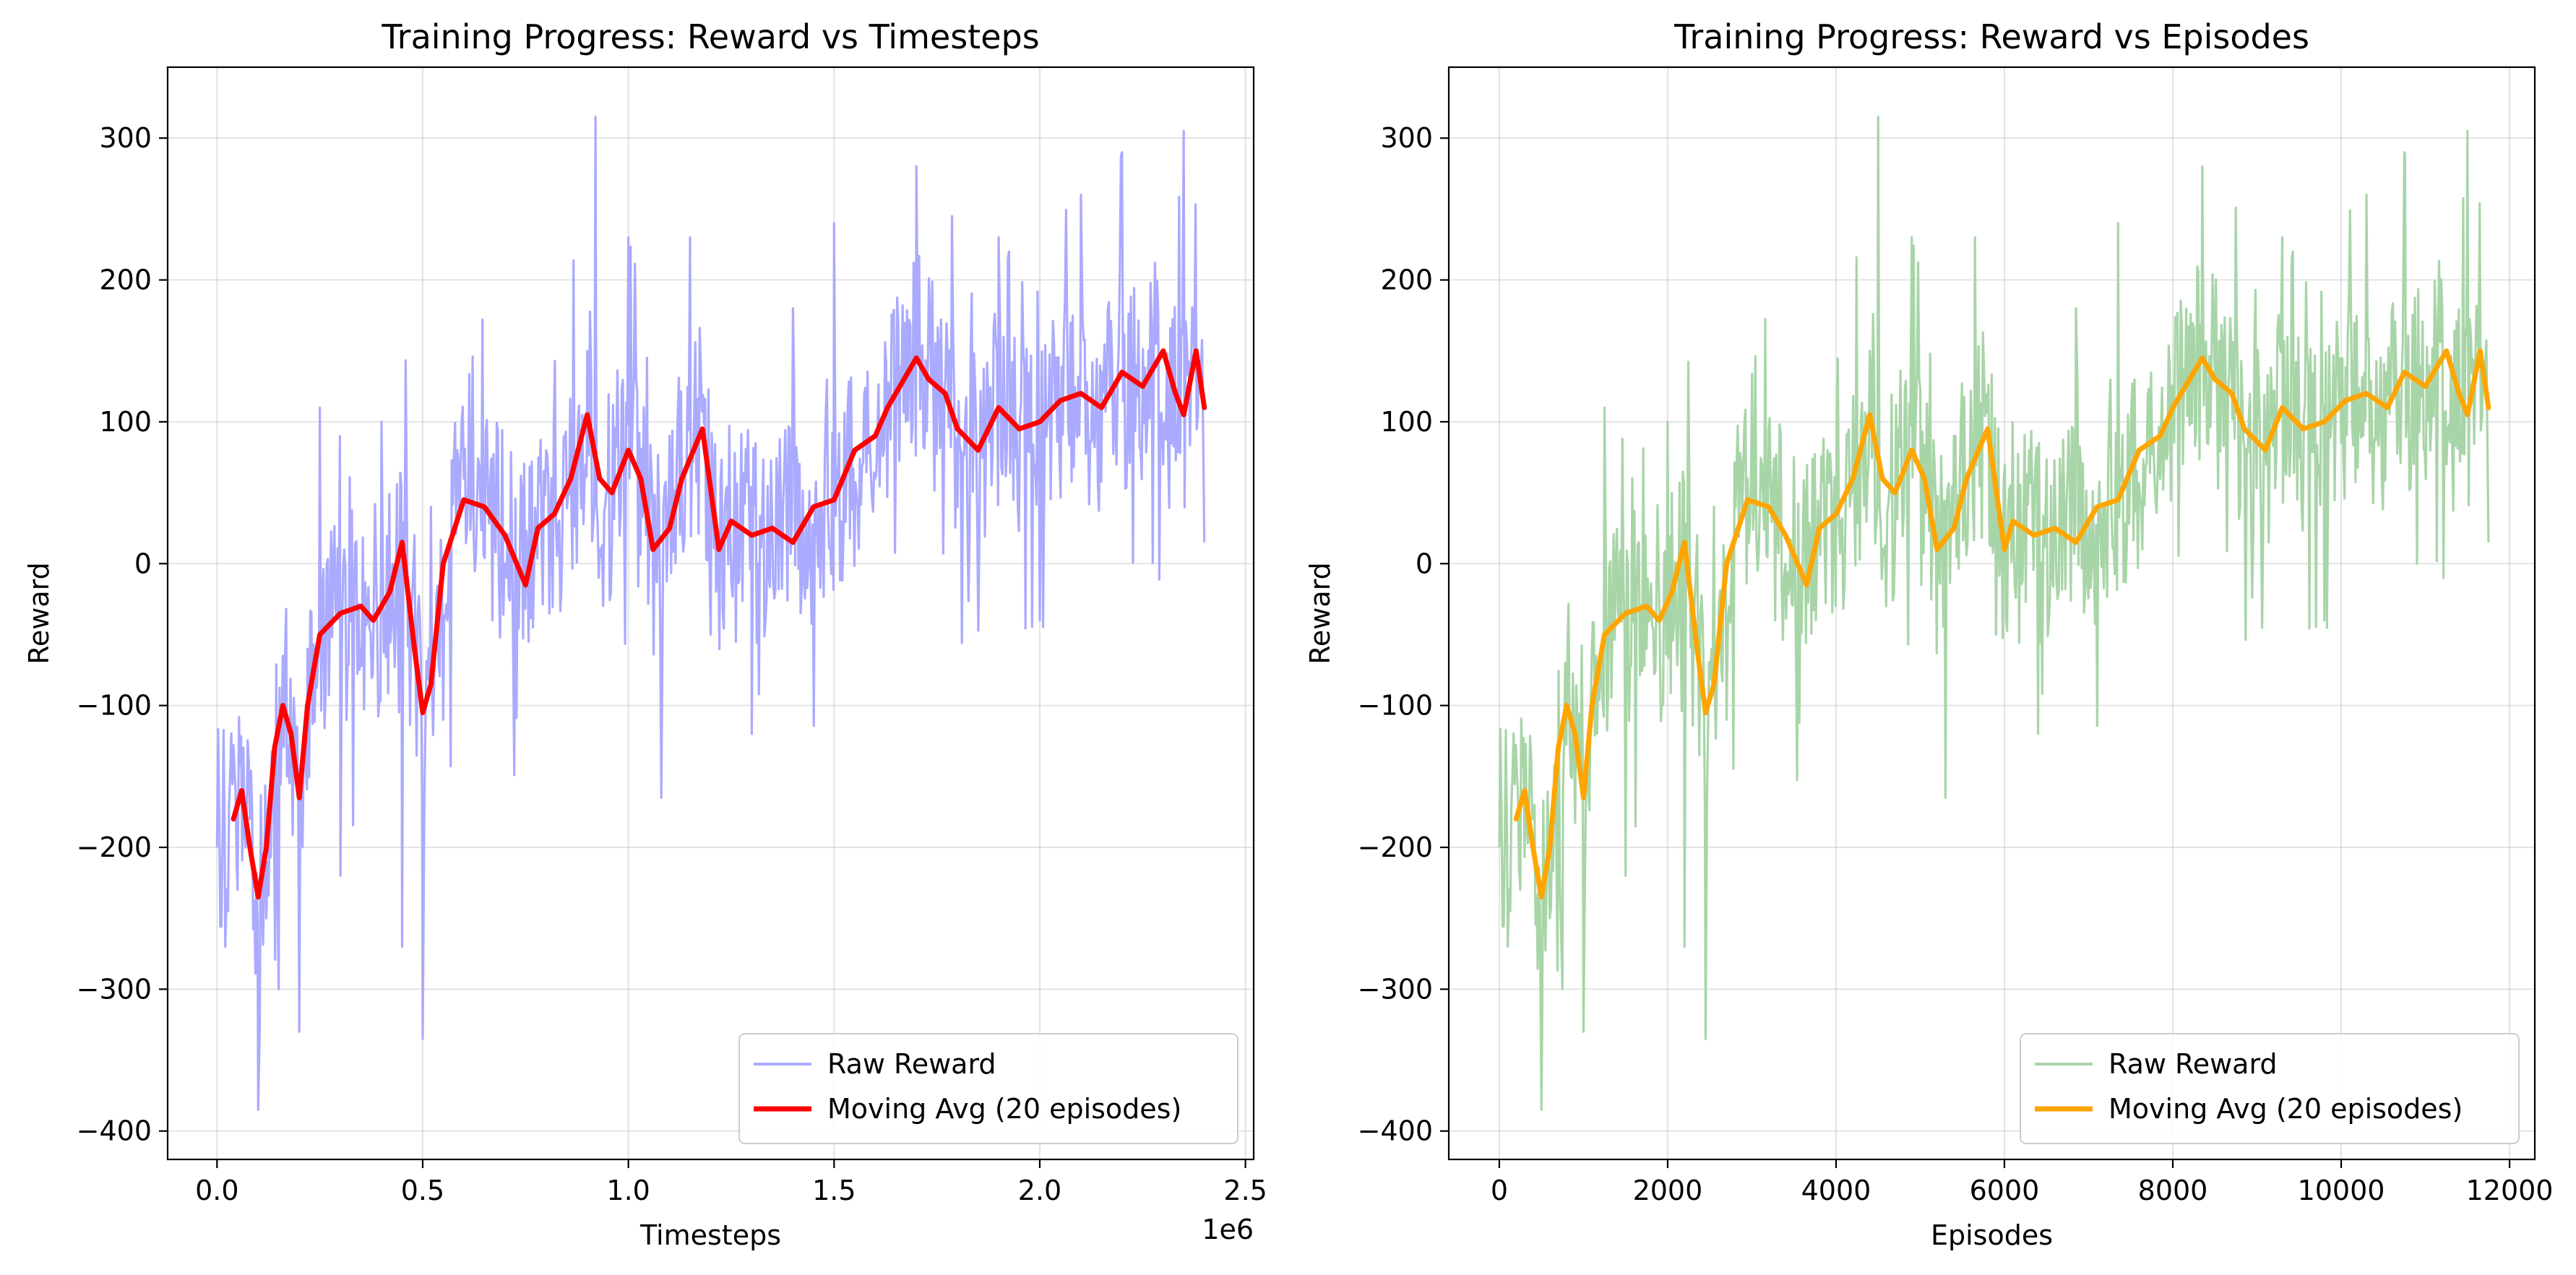 The height and width of the screenshot is (1275, 2576). I want to click on x-tick-label: 1.5, so click(834, 1190).